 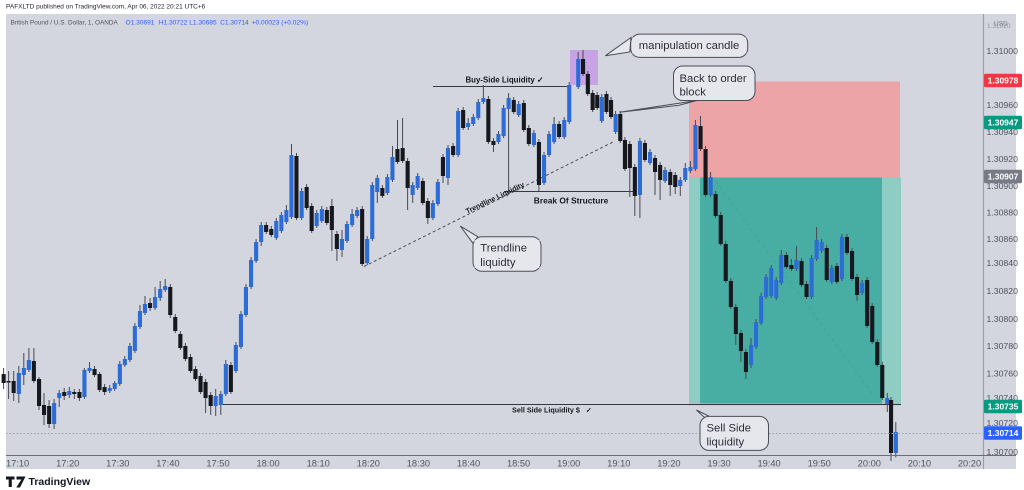 What do you see at coordinates (718, 464) in the screenshot?
I see `svg-text: 19:30` at bounding box center [718, 464].